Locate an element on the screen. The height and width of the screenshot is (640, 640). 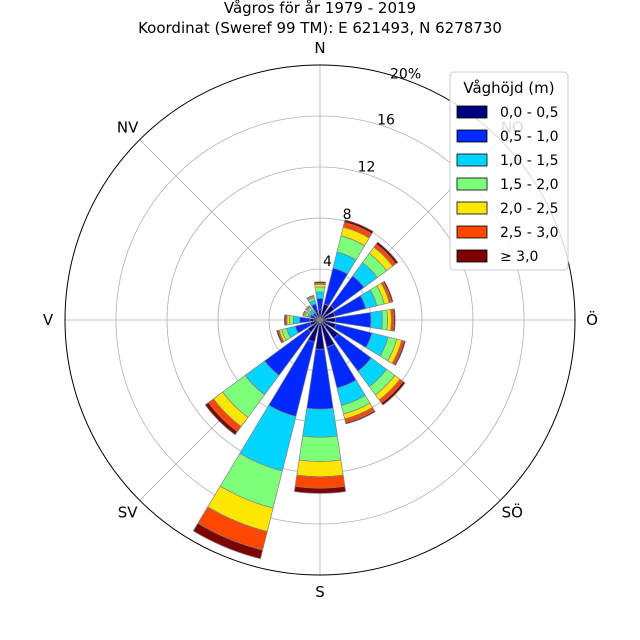
direction-label-3: SÖ is located at coordinates (512, 511).